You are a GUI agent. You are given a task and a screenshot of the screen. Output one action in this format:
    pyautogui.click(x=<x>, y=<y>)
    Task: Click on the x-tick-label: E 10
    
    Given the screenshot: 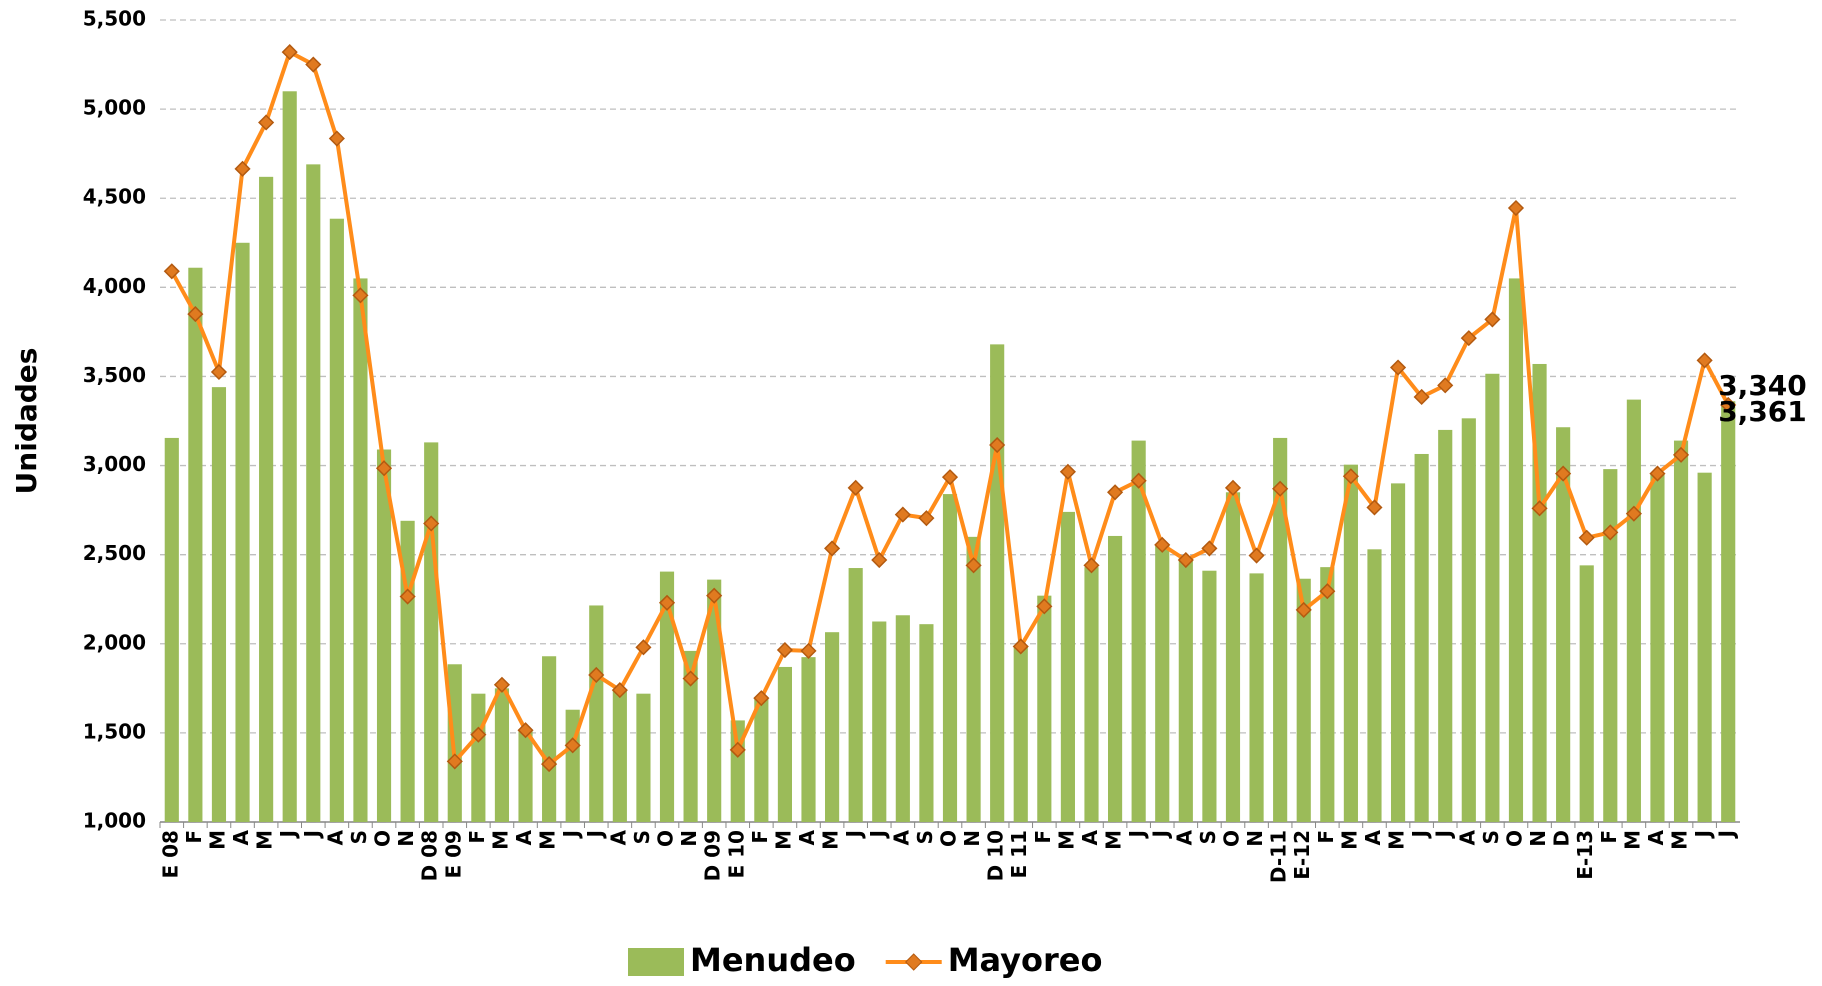 What is the action you would take?
    pyautogui.click(x=736, y=854)
    